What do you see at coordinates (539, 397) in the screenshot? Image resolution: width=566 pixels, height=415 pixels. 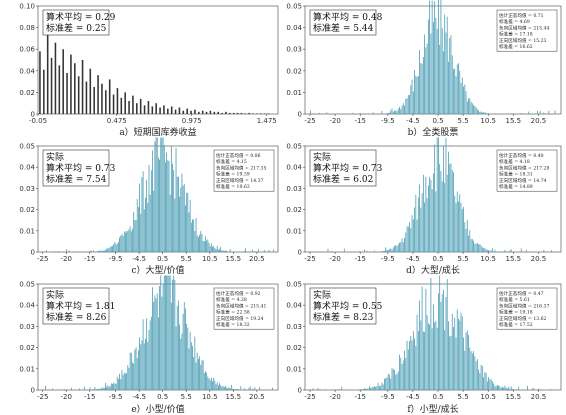 I see `x-tick-label: 20.5` at bounding box center [539, 397].